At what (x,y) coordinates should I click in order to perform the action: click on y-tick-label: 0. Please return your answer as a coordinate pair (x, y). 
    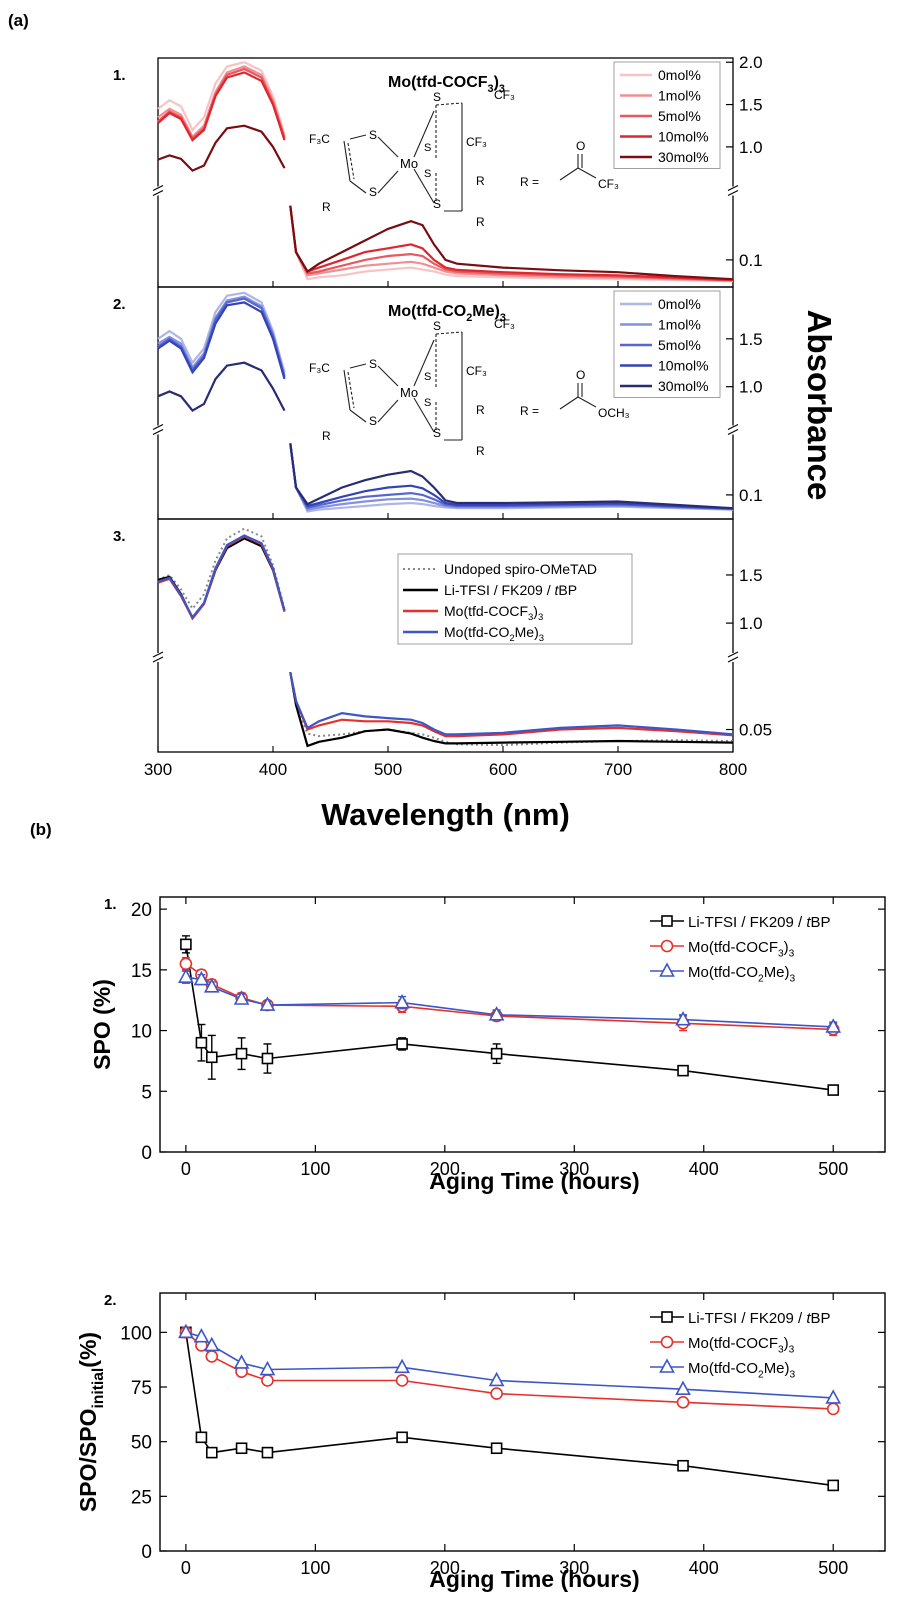
    Looking at the image, I should click on (146, 1552).